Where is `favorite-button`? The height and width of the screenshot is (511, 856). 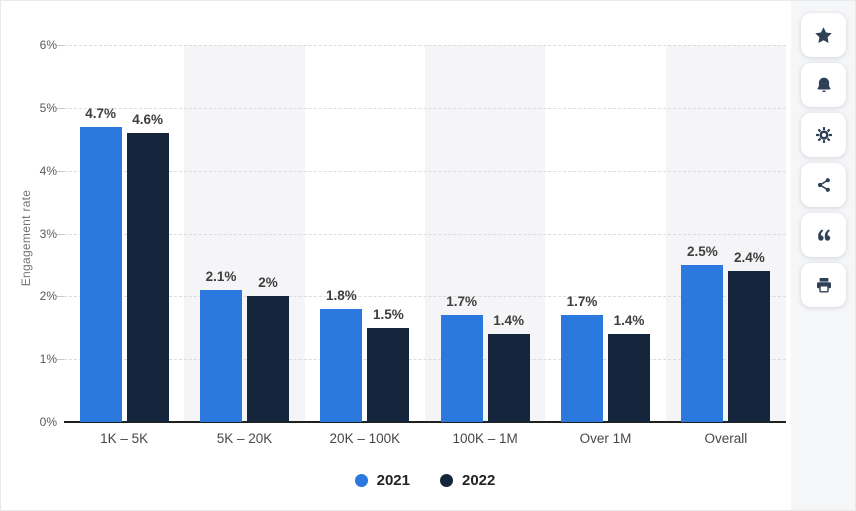
favorite-button is located at coordinates (823, 35).